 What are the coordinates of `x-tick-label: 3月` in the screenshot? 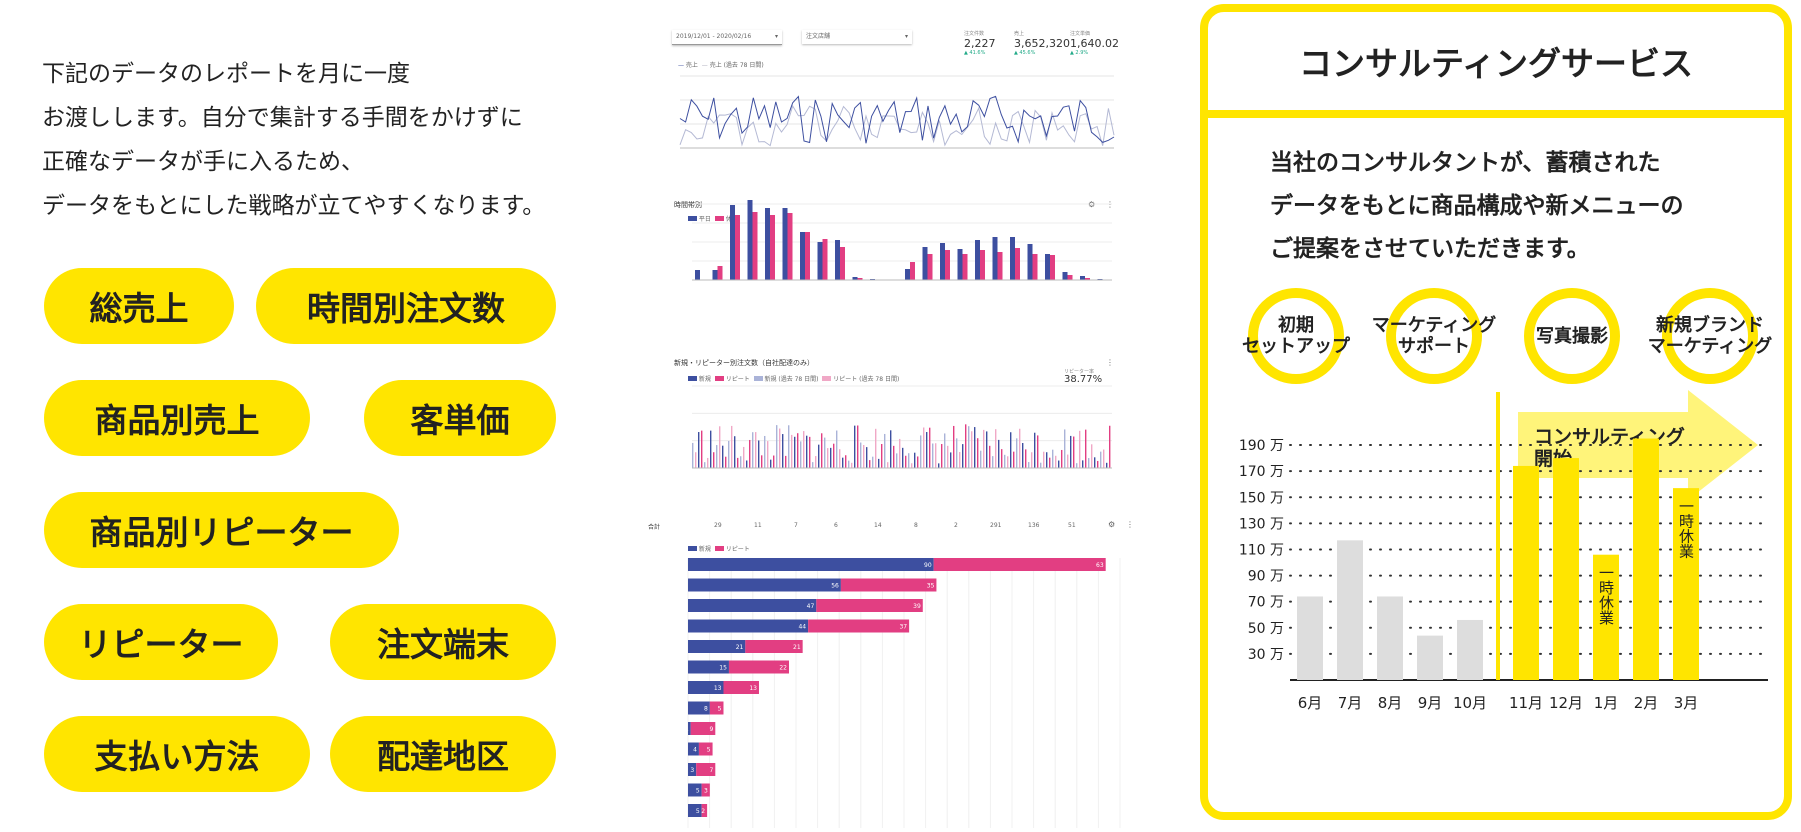 It's located at (1686, 703).